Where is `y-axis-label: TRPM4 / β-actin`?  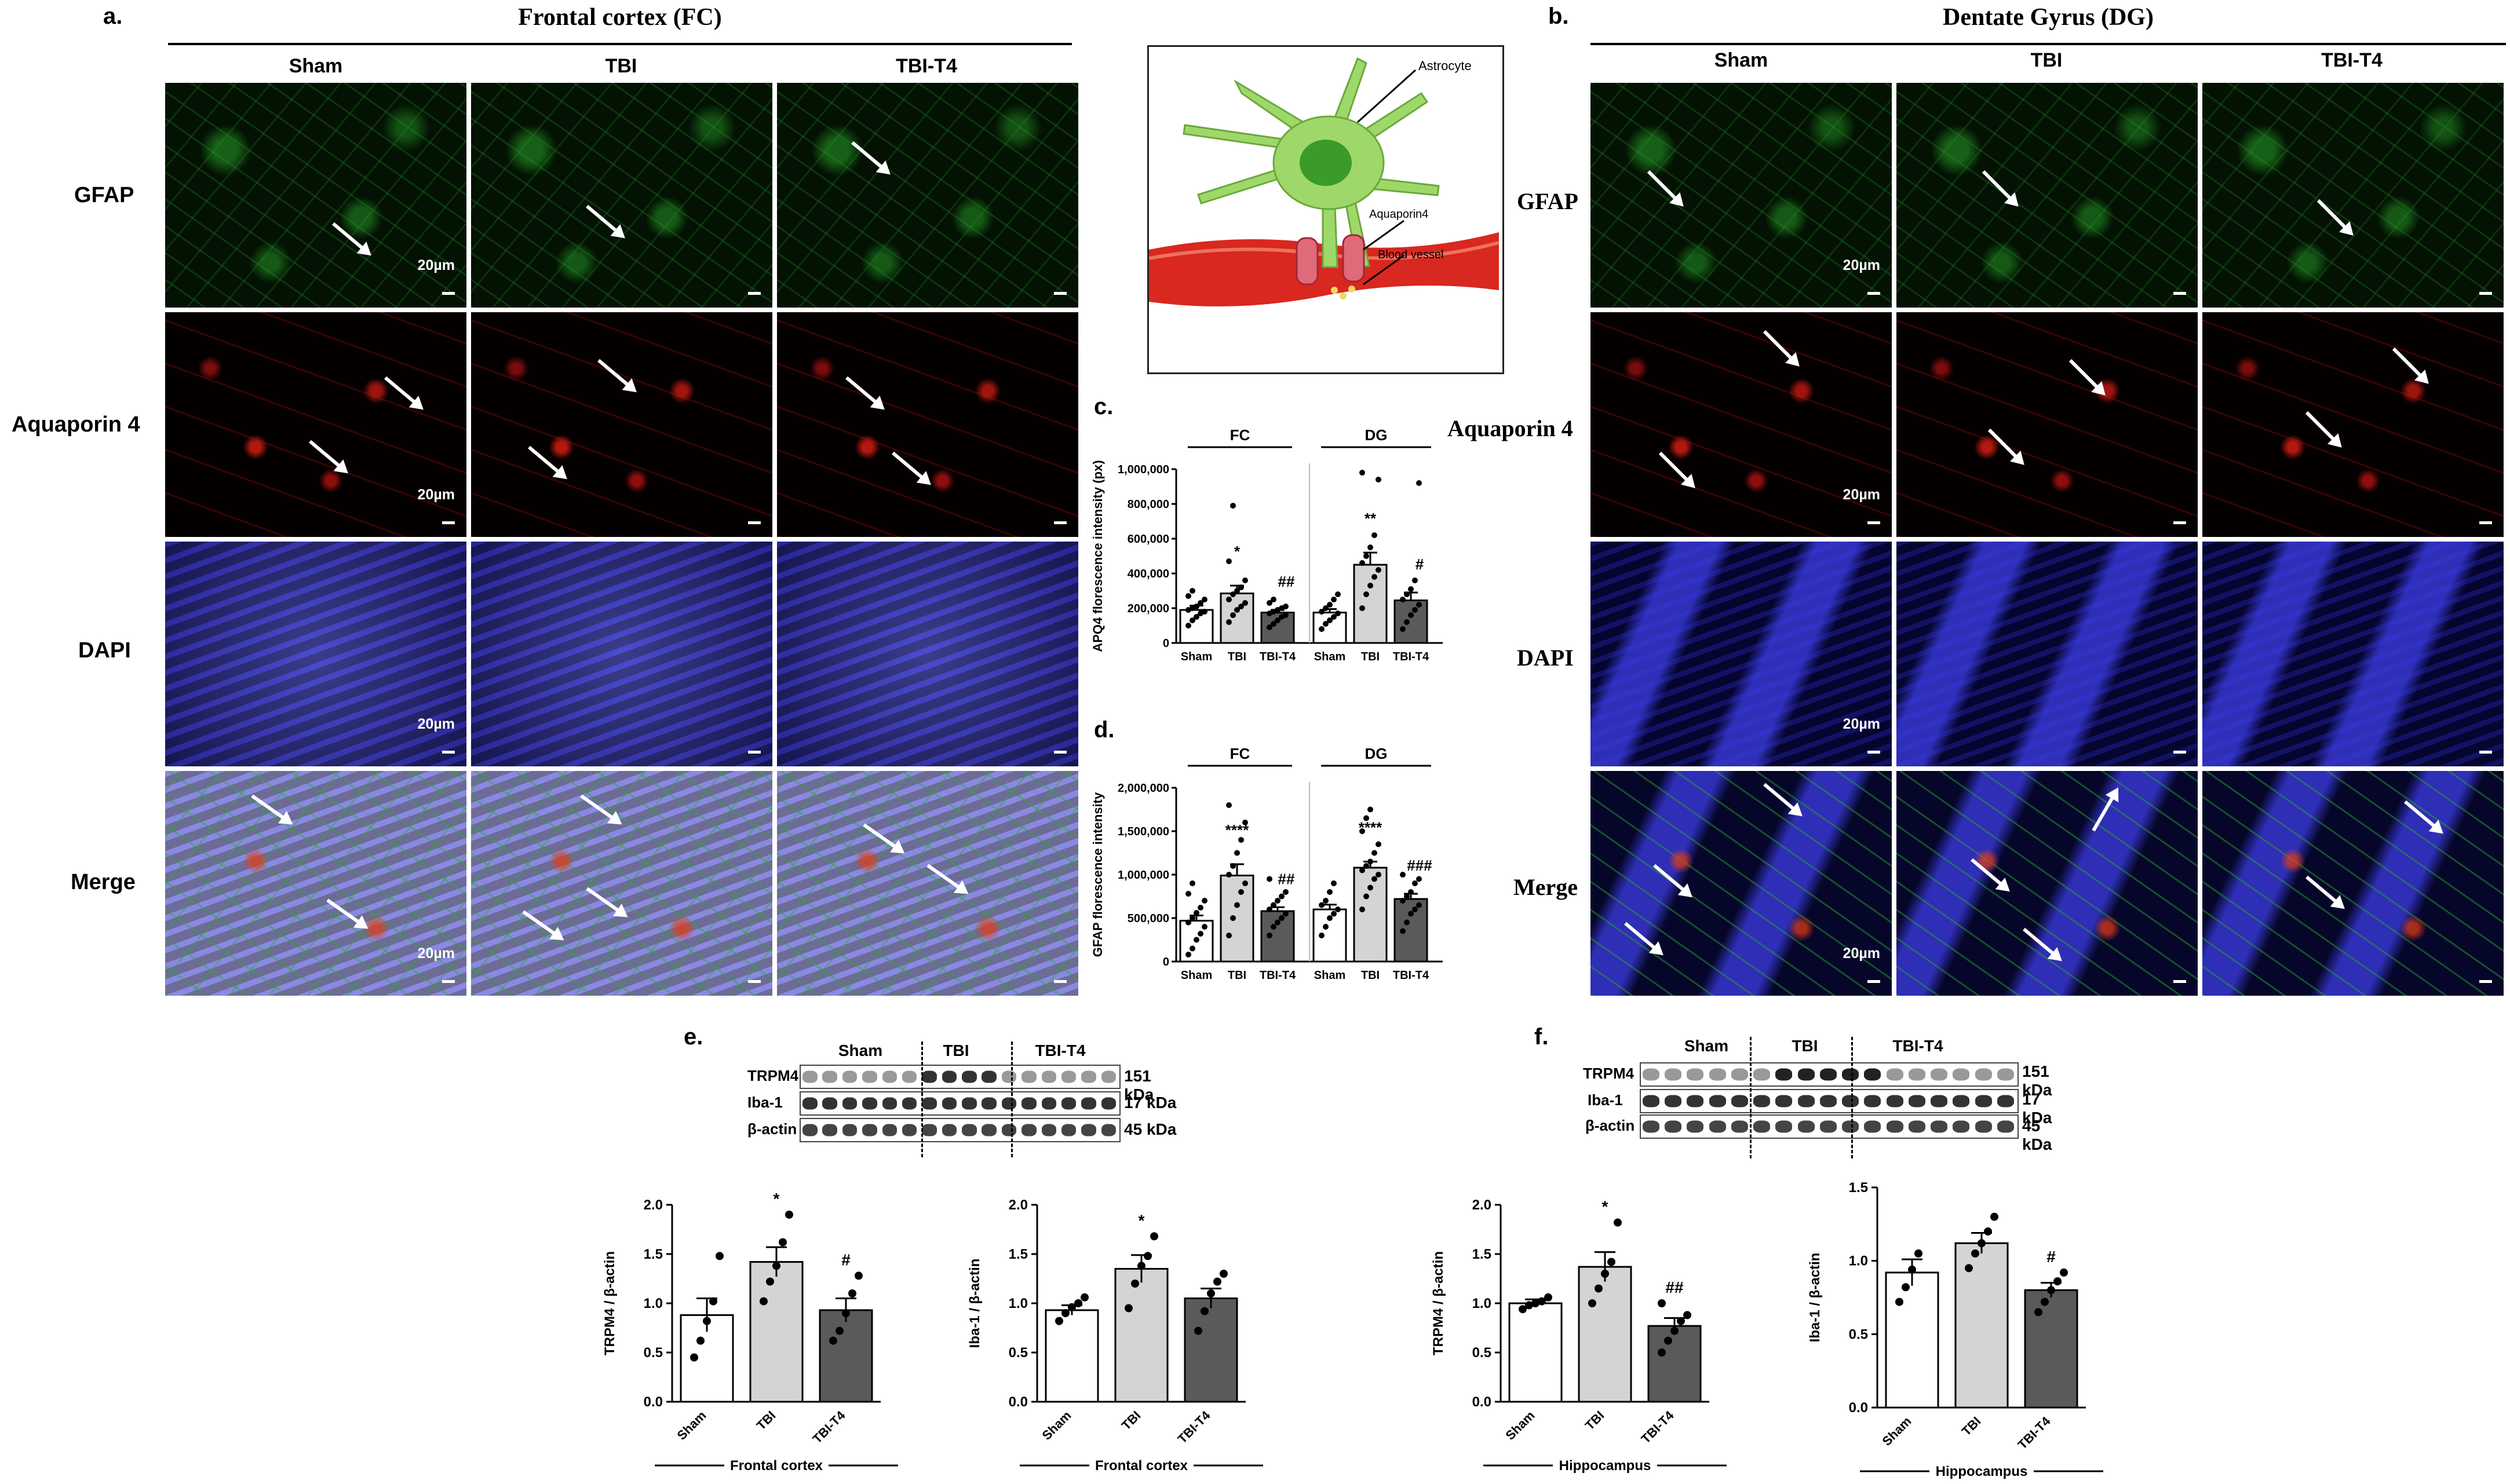
y-axis-label: TRPM4 / β-actin is located at coordinates (610, 1303).